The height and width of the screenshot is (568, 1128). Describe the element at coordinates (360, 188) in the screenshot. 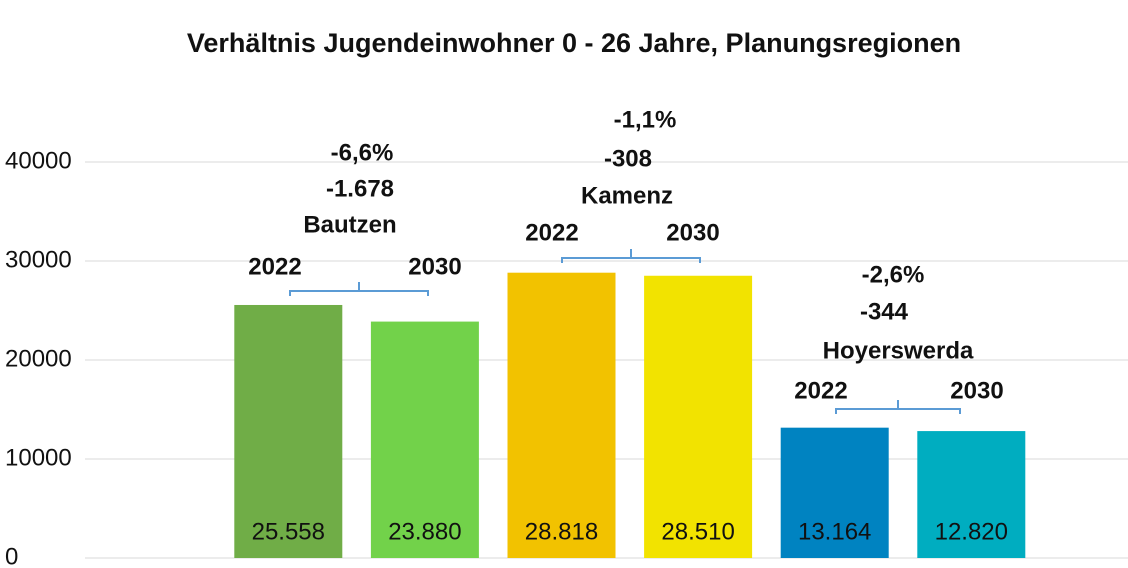

I see `annotation: -1.678` at that location.